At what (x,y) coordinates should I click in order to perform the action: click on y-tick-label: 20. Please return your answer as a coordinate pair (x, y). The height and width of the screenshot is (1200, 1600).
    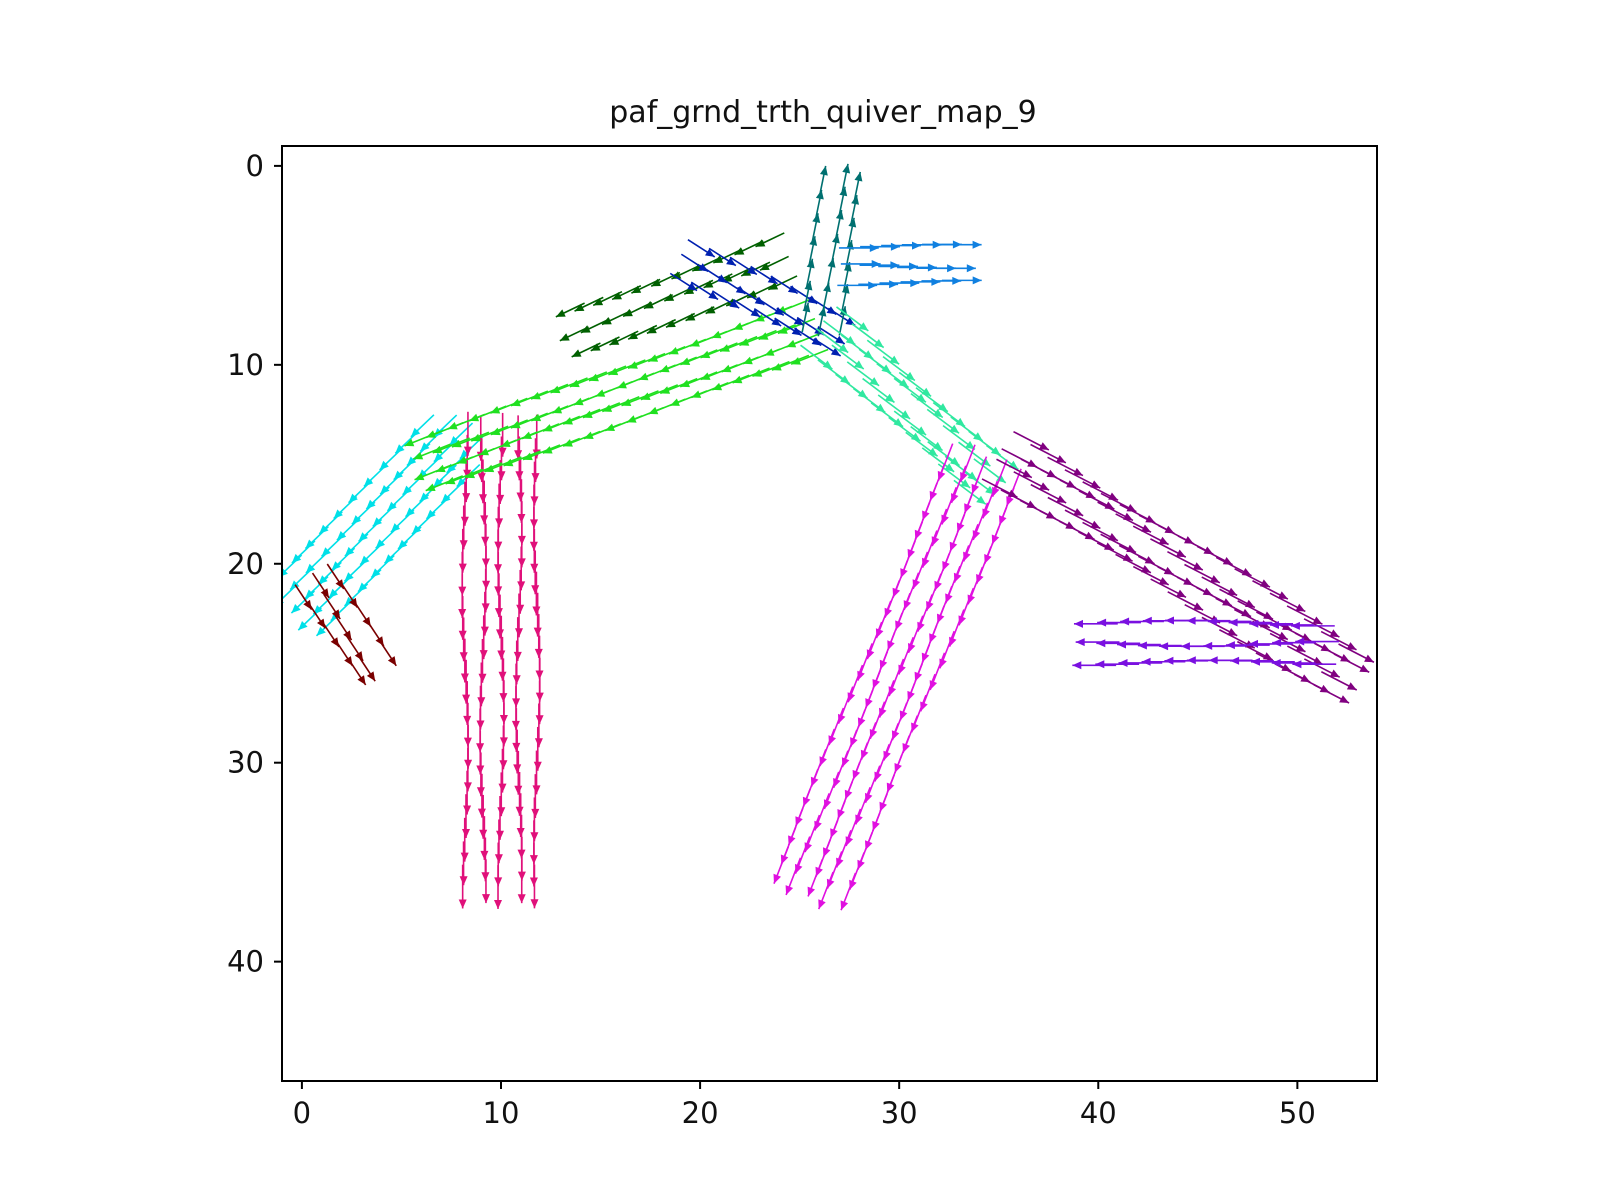
    Looking at the image, I should click on (245, 564).